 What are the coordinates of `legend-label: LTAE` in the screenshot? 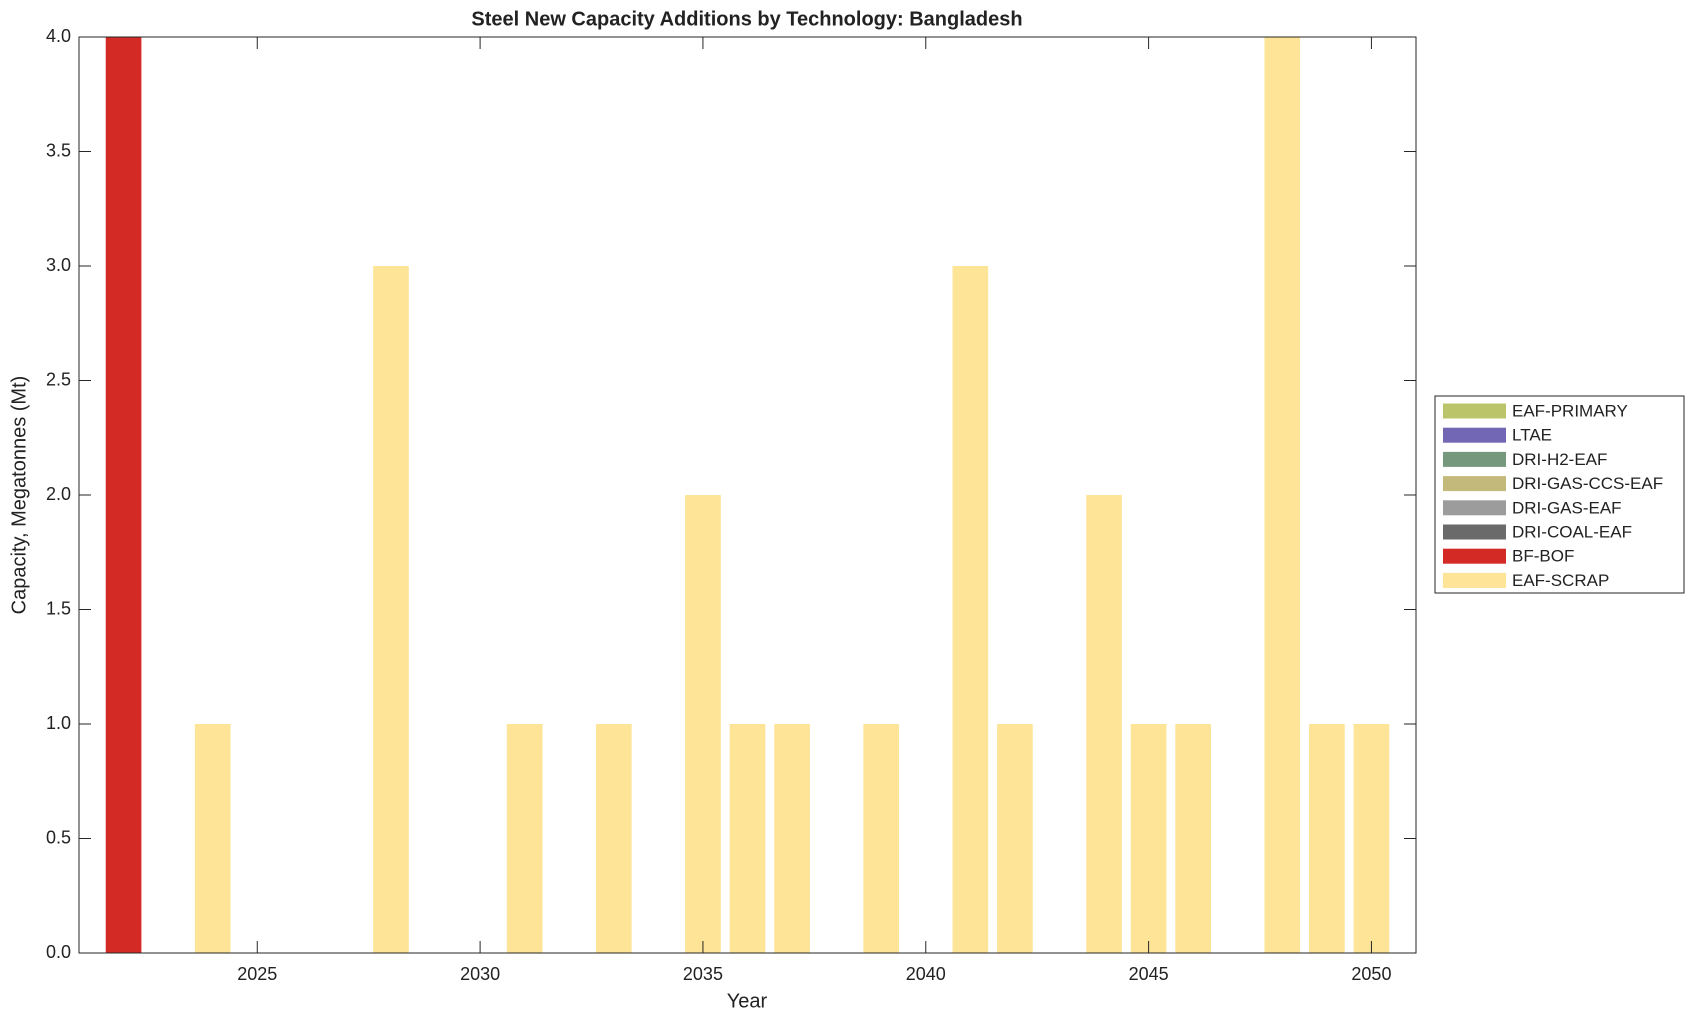 It's located at (1532, 435).